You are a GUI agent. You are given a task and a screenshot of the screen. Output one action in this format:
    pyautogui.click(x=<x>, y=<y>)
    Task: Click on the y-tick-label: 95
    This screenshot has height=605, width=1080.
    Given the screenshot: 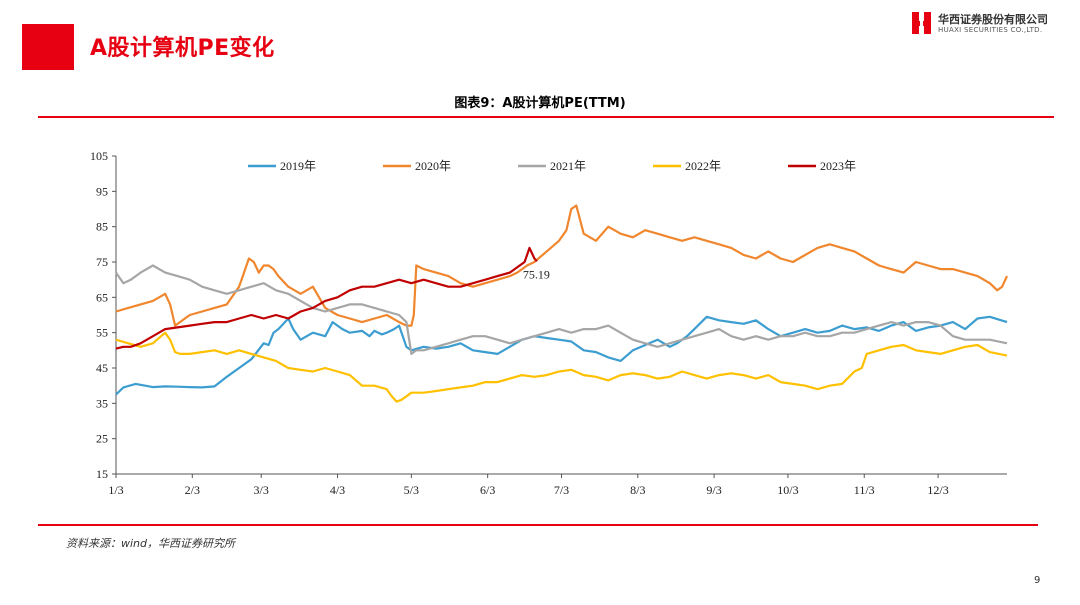 What is the action you would take?
    pyautogui.click(x=102, y=191)
    